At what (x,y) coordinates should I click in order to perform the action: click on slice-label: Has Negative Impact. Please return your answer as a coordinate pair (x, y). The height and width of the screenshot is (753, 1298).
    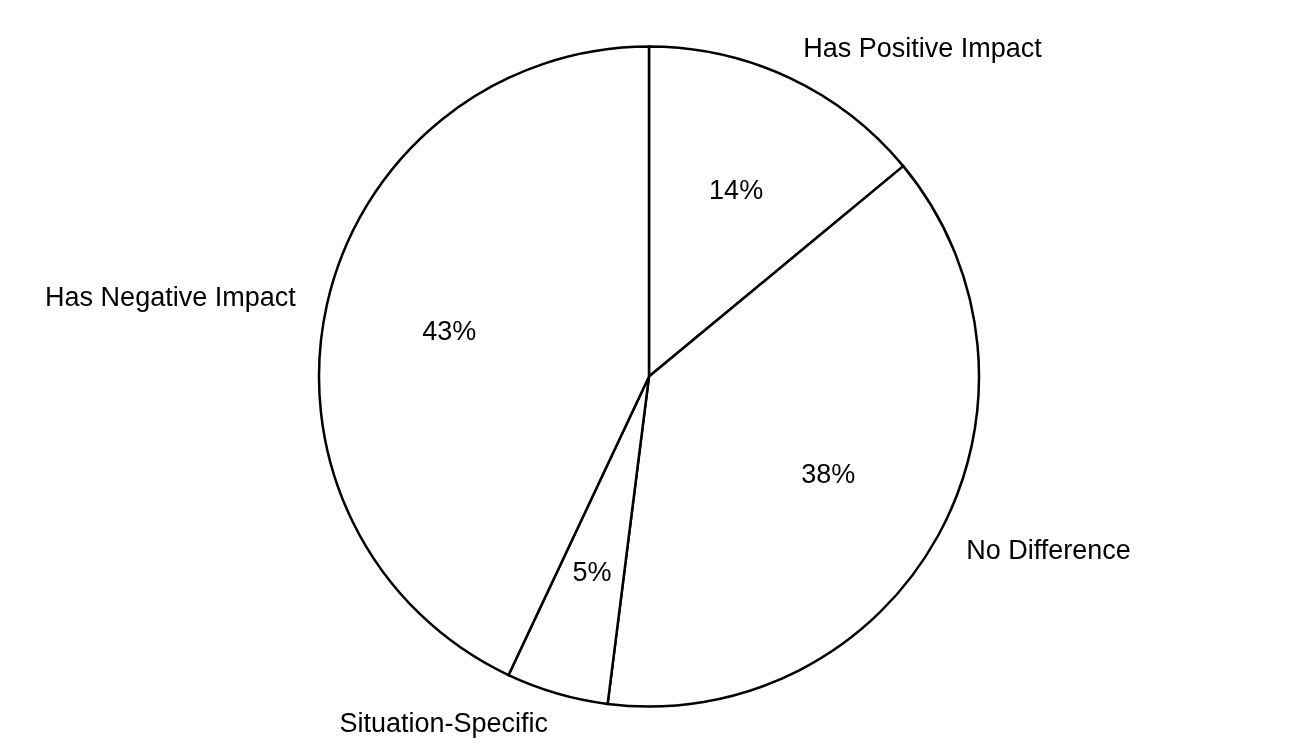
    Looking at the image, I should click on (171, 296).